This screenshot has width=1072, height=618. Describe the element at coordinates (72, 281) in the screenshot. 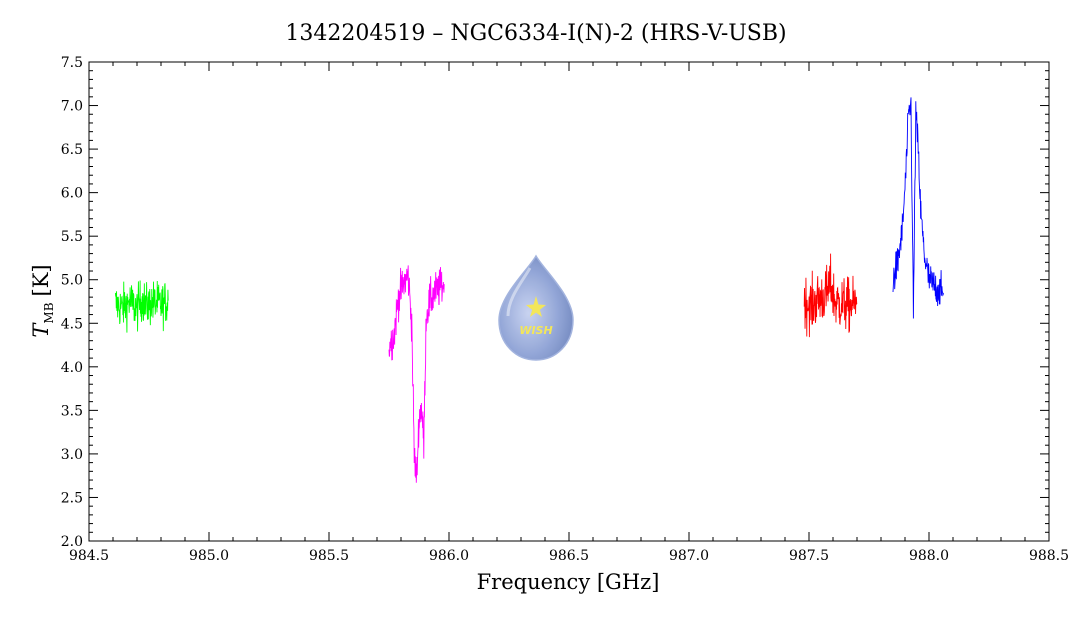

I see `y-tick-label: 5.0` at that location.